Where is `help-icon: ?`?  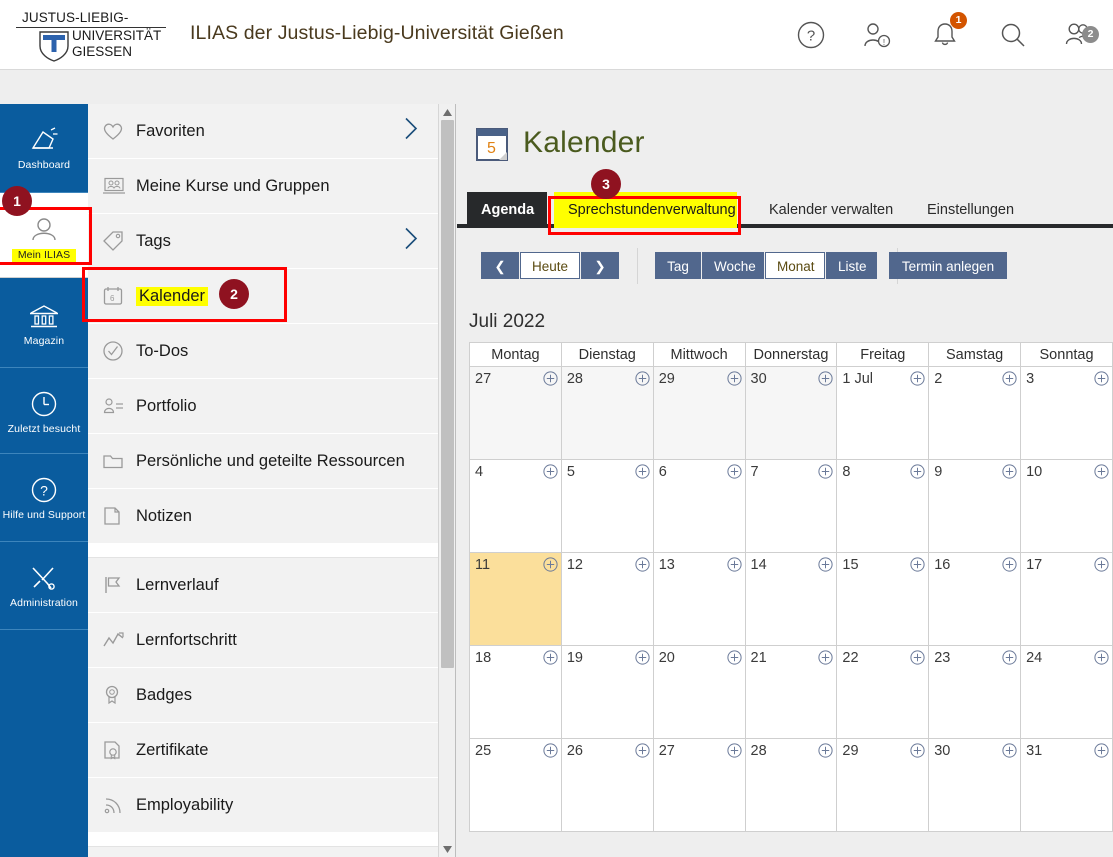
help-icon: ? is located at coordinates (811, 35).